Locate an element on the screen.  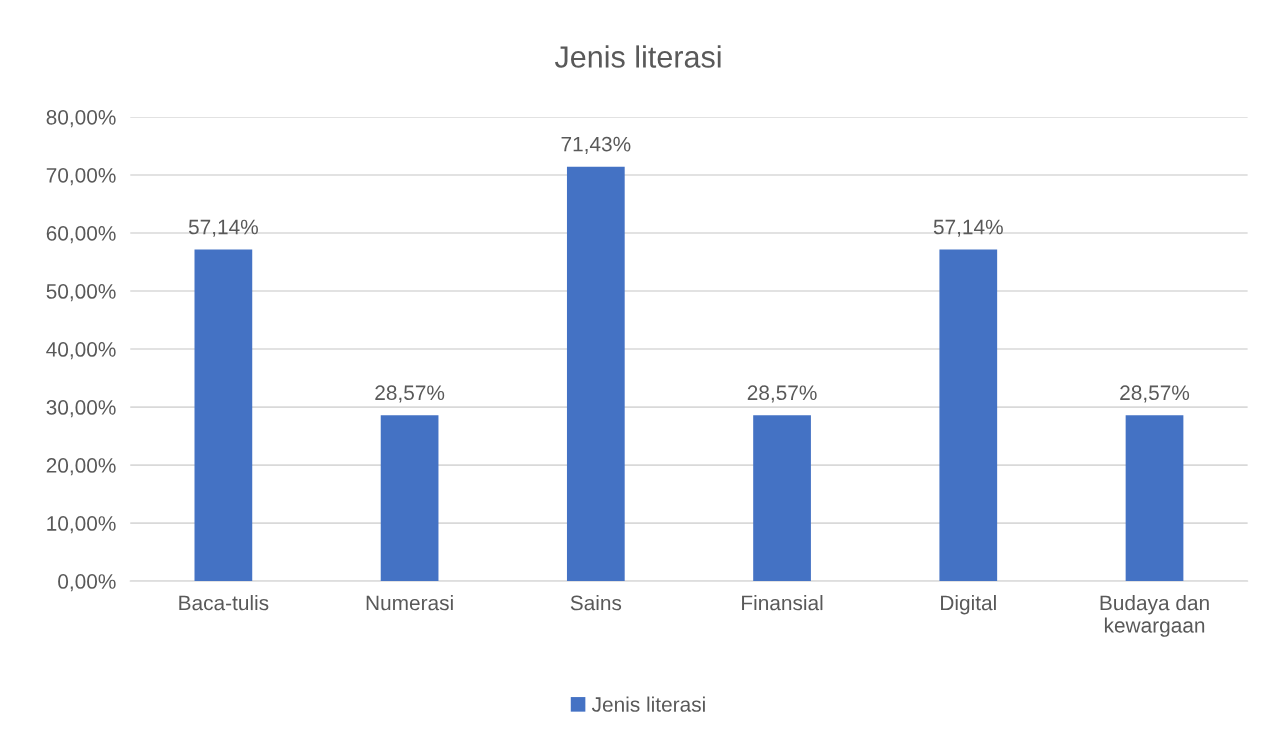
chart-title: Jenis literasi is located at coordinates (637, 56).